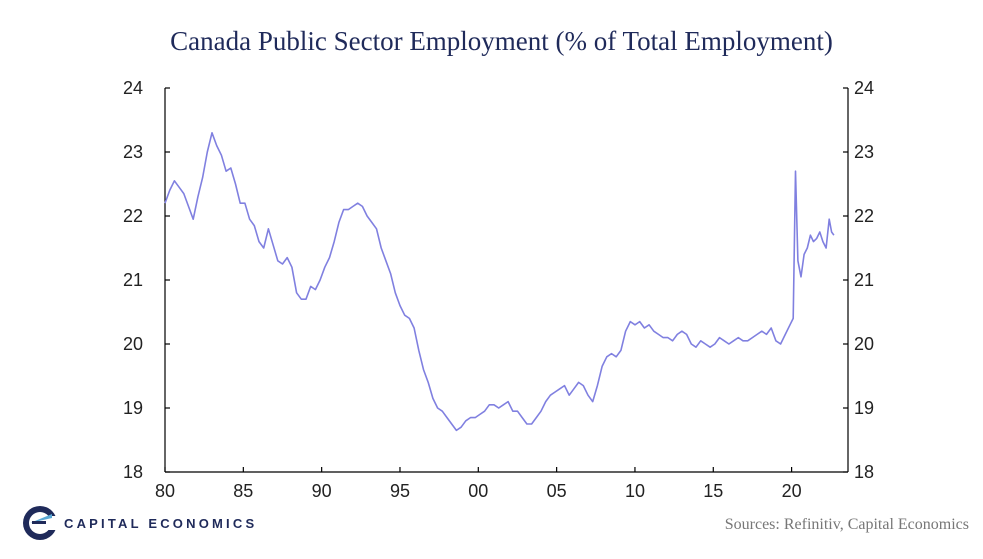 The width and height of the screenshot is (983, 559). Describe the element at coordinates (635, 491) in the screenshot. I see `x-tick-label: 10` at that location.